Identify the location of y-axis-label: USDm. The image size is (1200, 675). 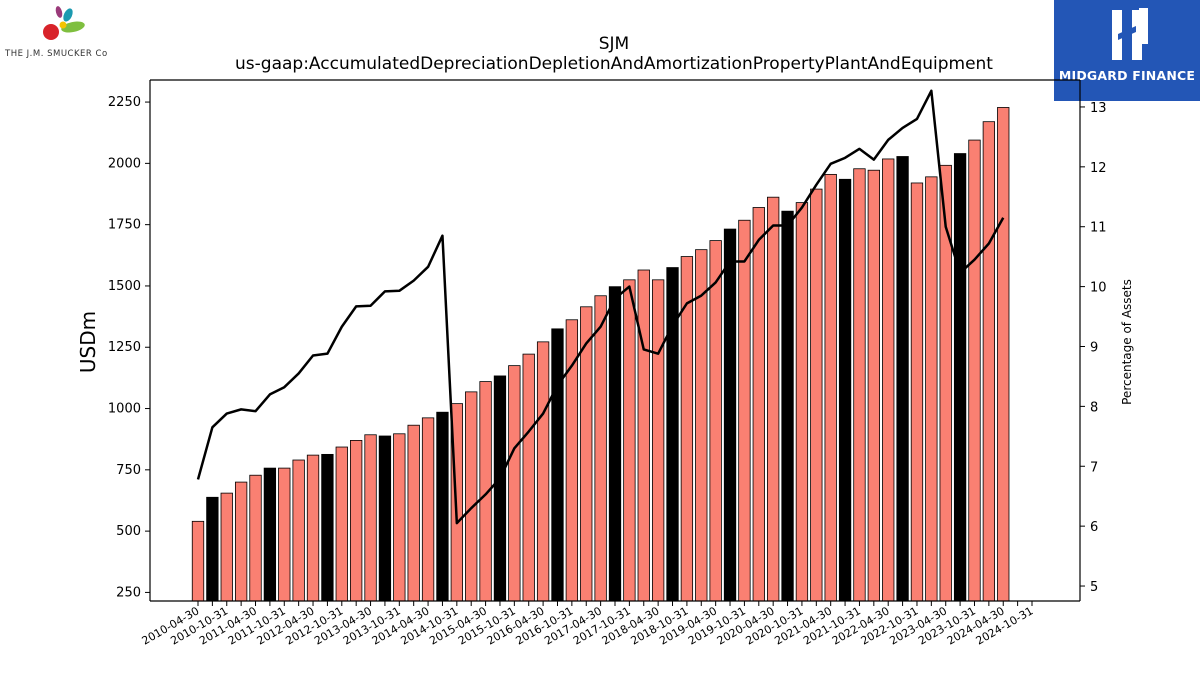
(88, 342).